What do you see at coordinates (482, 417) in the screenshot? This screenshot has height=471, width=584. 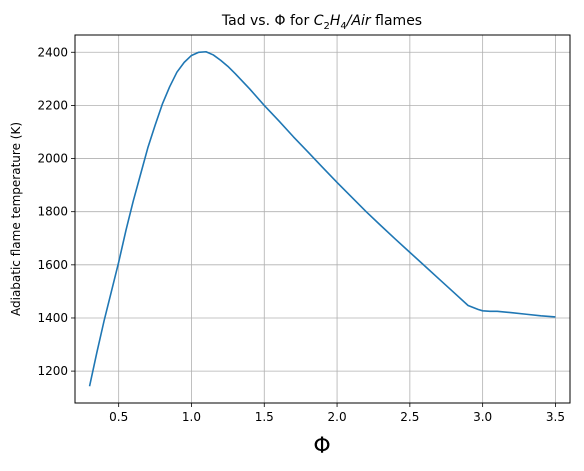 I see `x-tick-label: 3.0` at bounding box center [482, 417].